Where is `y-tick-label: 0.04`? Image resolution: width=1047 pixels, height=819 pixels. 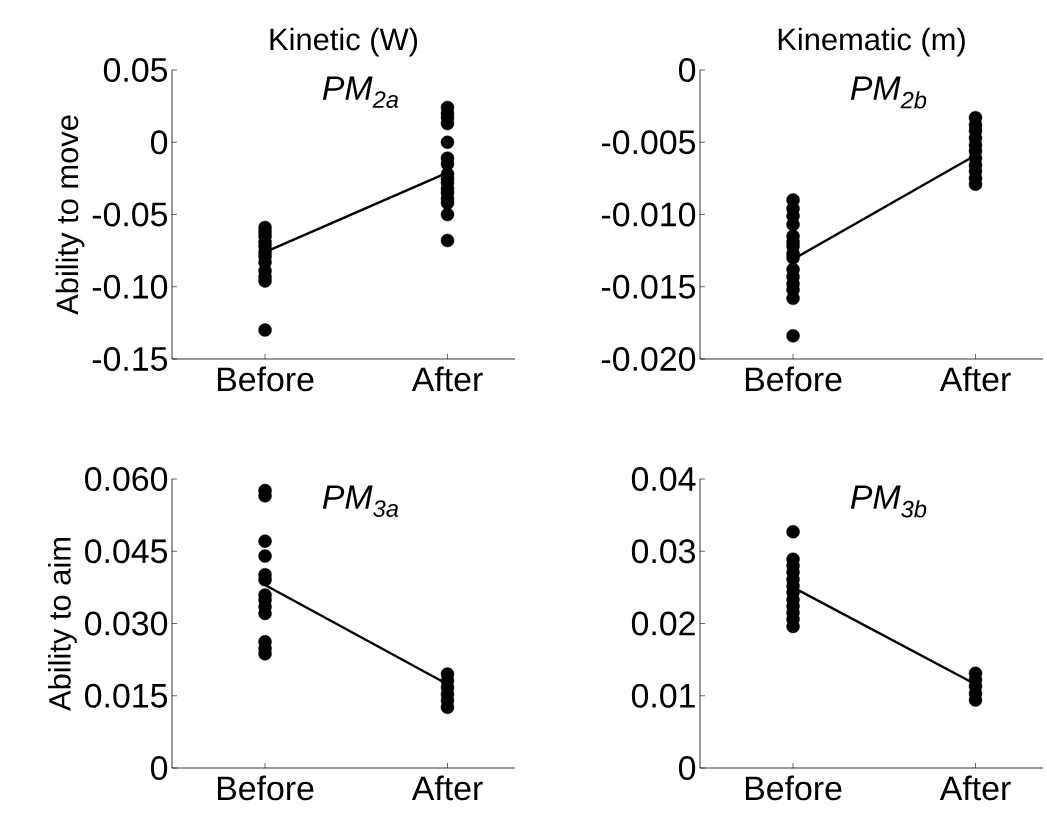 y-tick-label: 0.04 is located at coordinates (663, 479).